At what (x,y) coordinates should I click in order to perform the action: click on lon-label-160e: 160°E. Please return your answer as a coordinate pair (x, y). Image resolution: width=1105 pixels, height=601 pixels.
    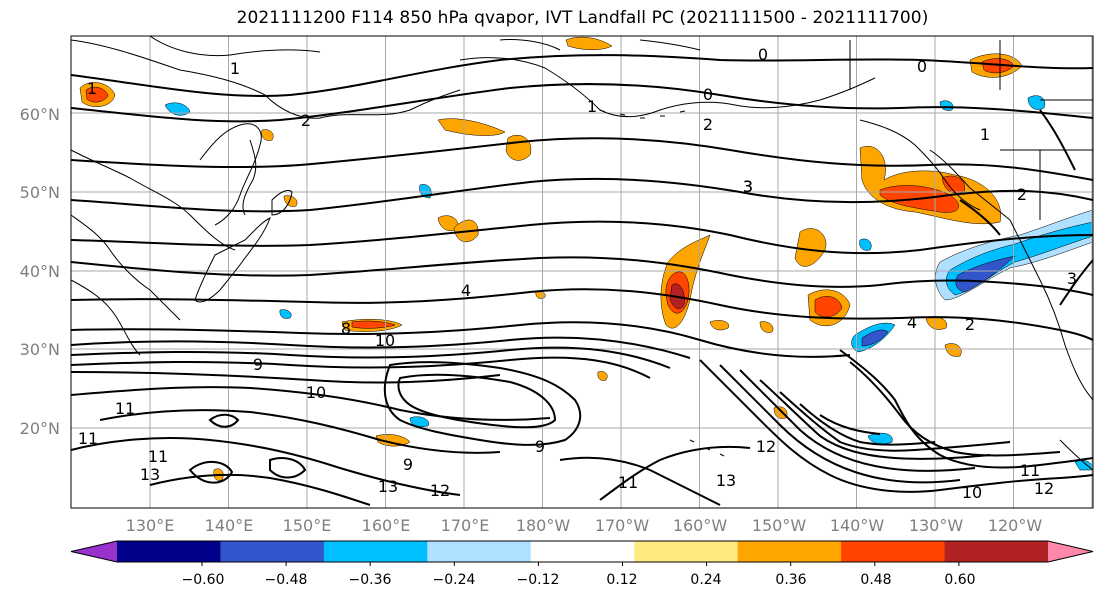
    Looking at the image, I should click on (386, 525).